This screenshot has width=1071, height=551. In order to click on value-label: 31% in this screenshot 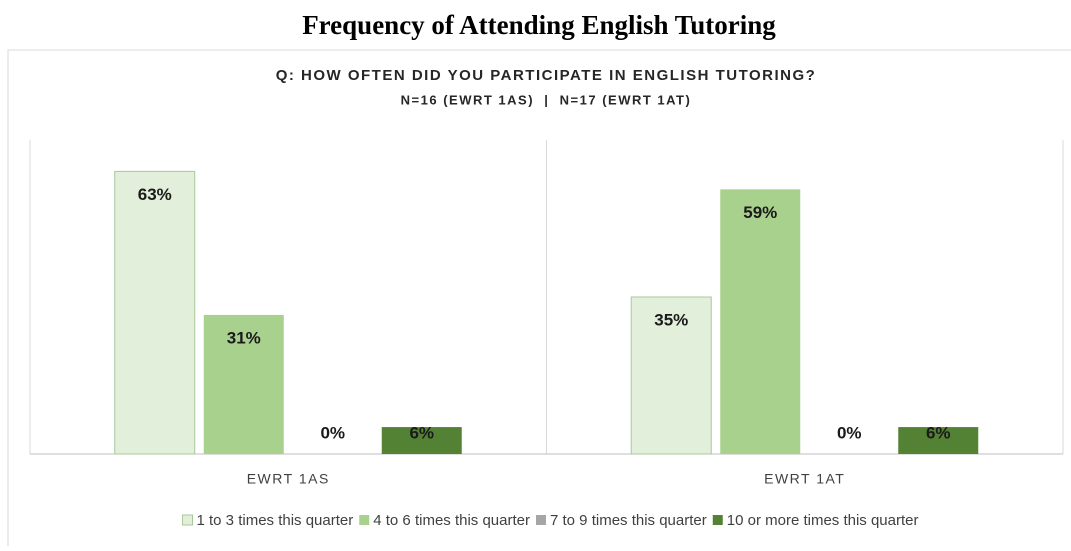, I will do `click(244, 337)`.